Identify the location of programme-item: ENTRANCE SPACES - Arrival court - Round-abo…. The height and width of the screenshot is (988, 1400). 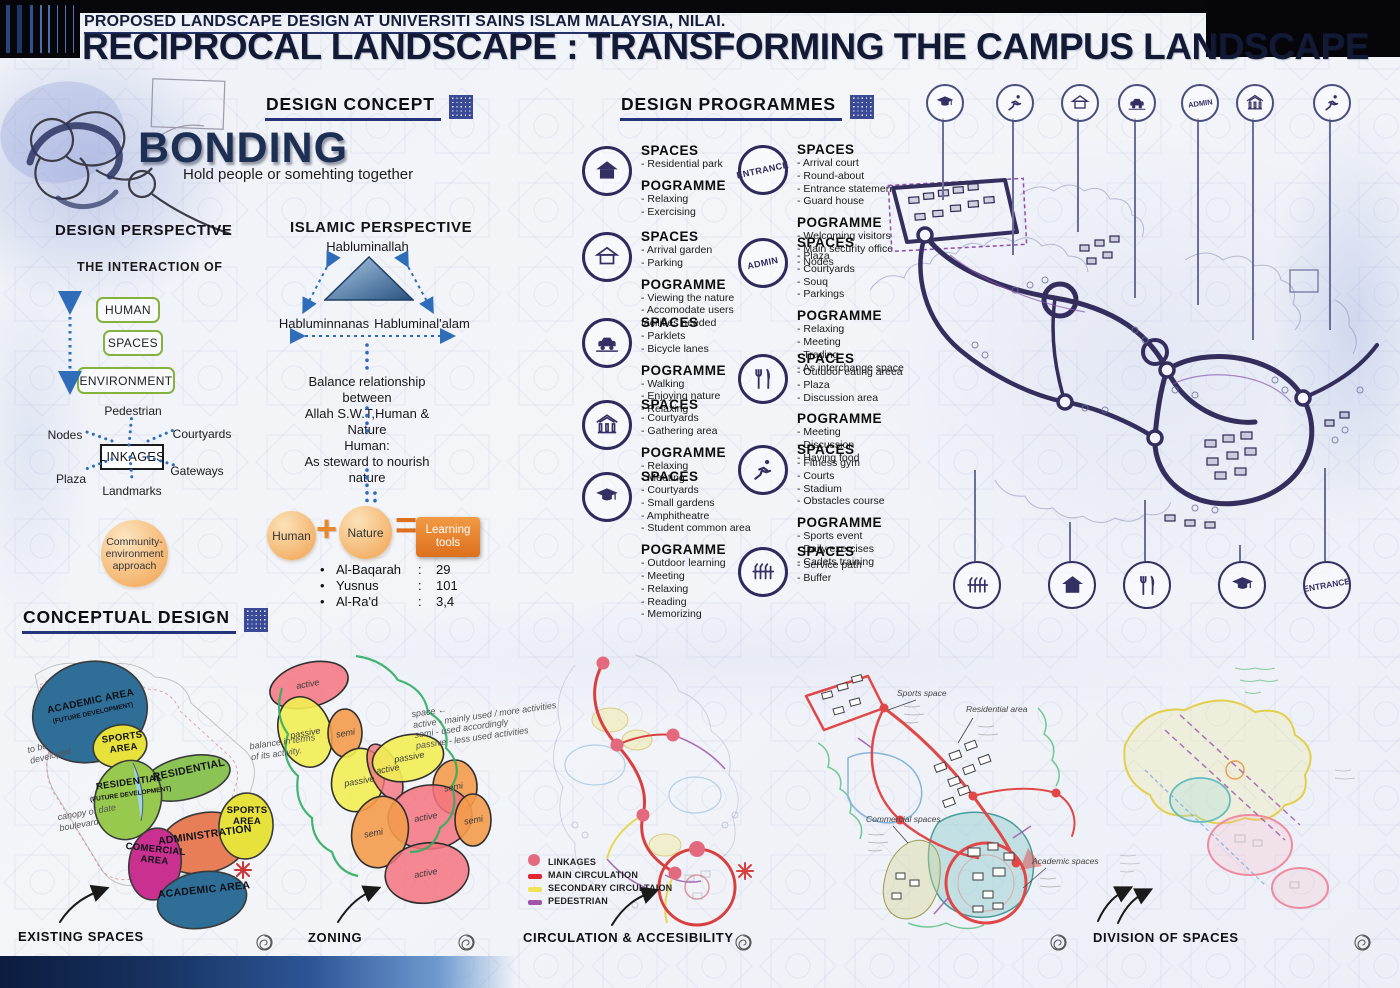
(824, 205).